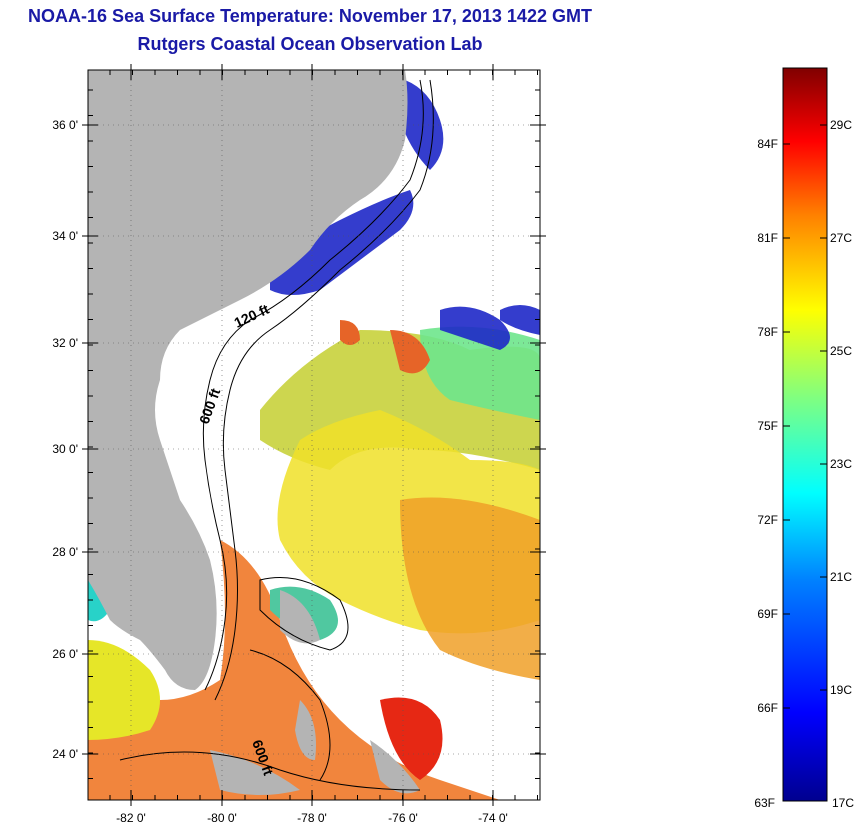 This screenshot has width=864, height=832. What do you see at coordinates (65, 236) in the screenshot?
I see `lat-label-34: 34 0'` at bounding box center [65, 236].